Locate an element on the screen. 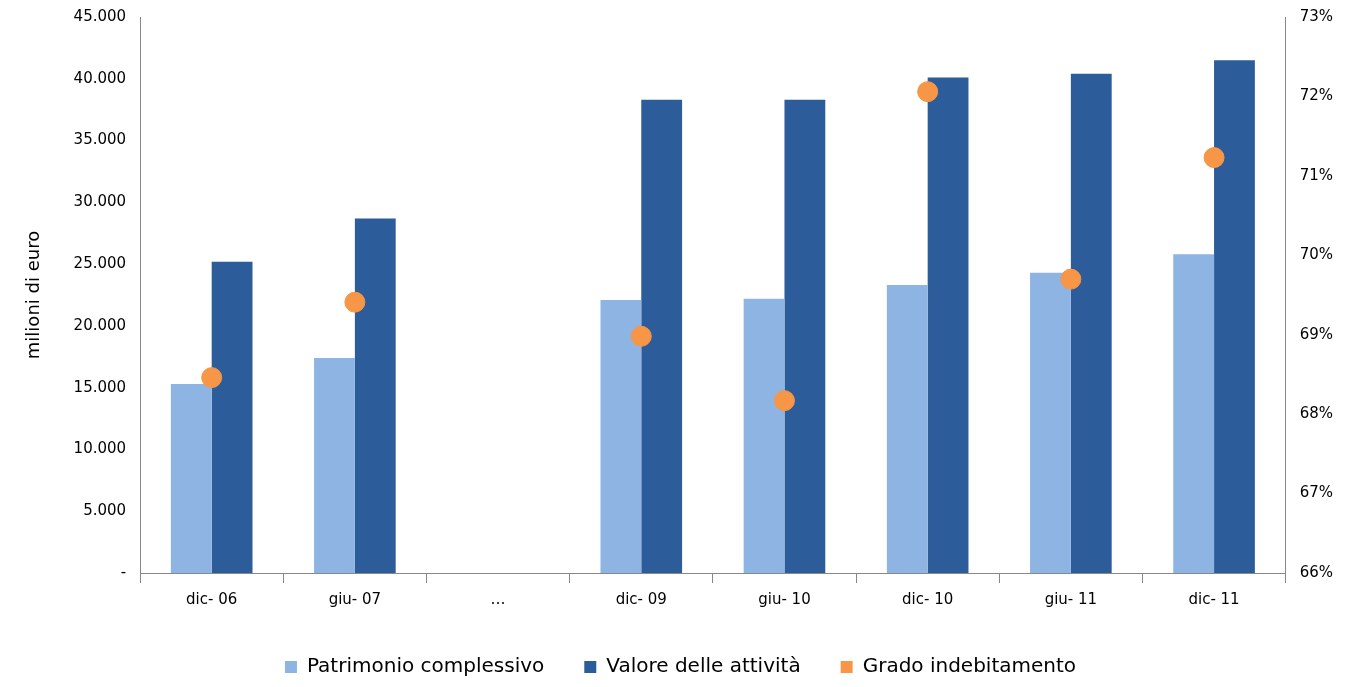 This screenshot has width=1351, height=687. x-tick-label: dic- 06 is located at coordinates (212, 598).